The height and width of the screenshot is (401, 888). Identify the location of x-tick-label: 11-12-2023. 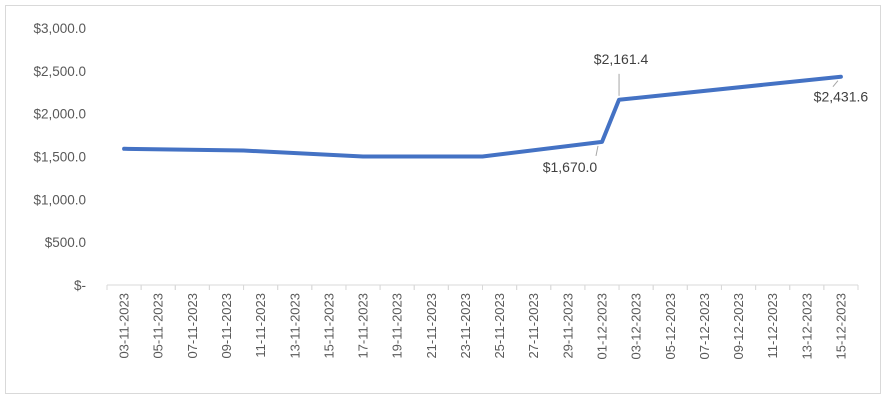
(772, 326).